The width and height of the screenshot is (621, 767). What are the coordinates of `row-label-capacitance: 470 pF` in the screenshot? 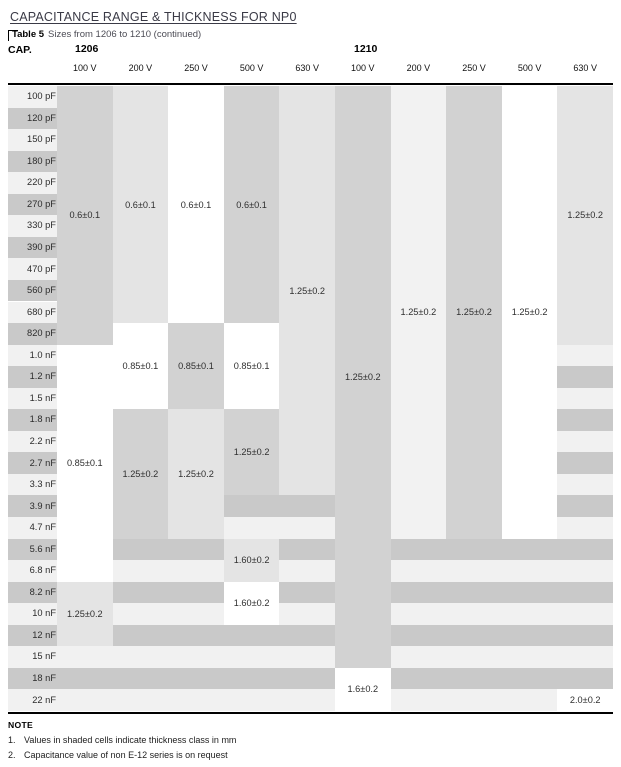 It's located at (41, 268).